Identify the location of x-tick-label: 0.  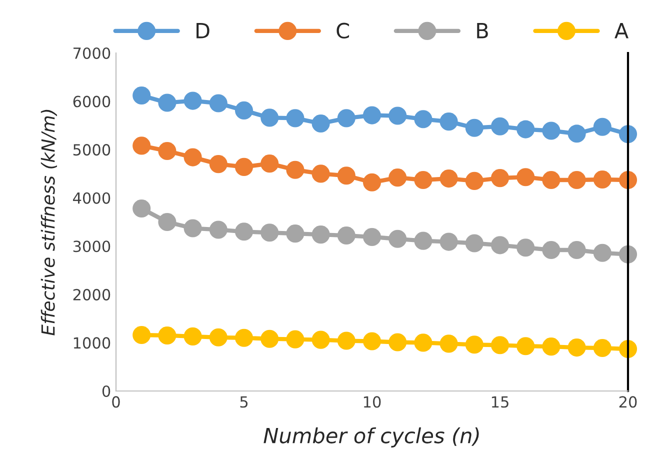
(116, 402).